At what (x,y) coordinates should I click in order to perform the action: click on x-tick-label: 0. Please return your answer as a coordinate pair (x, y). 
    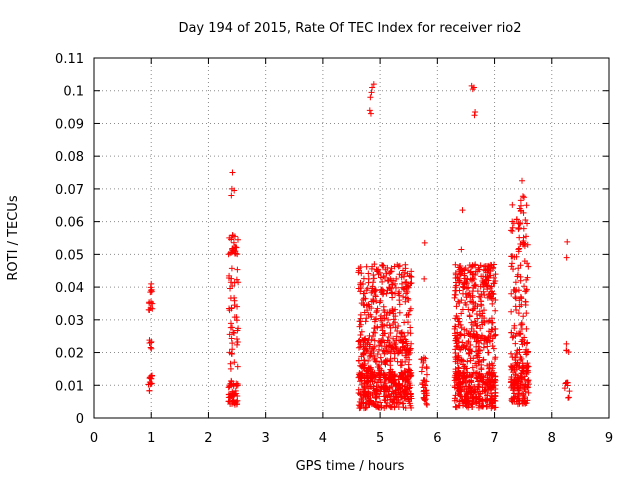
    Looking at the image, I should click on (94, 438).